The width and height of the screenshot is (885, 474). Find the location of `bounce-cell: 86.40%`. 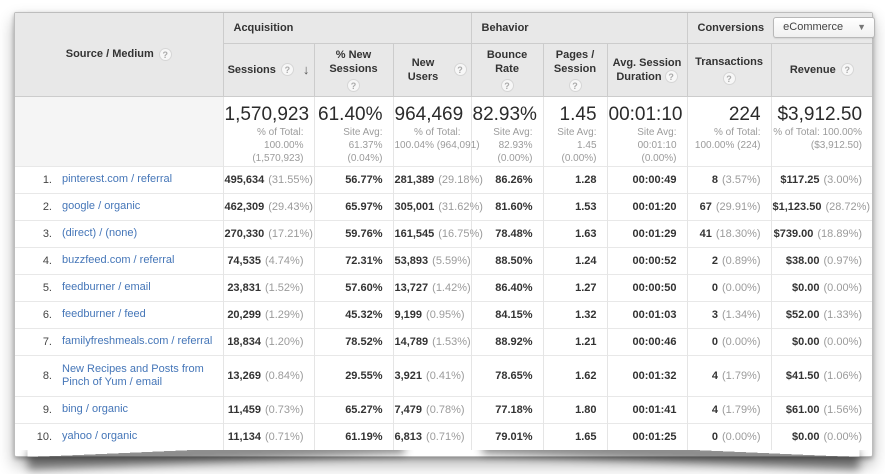

bounce-cell: 86.40% is located at coordinates (507, 287).